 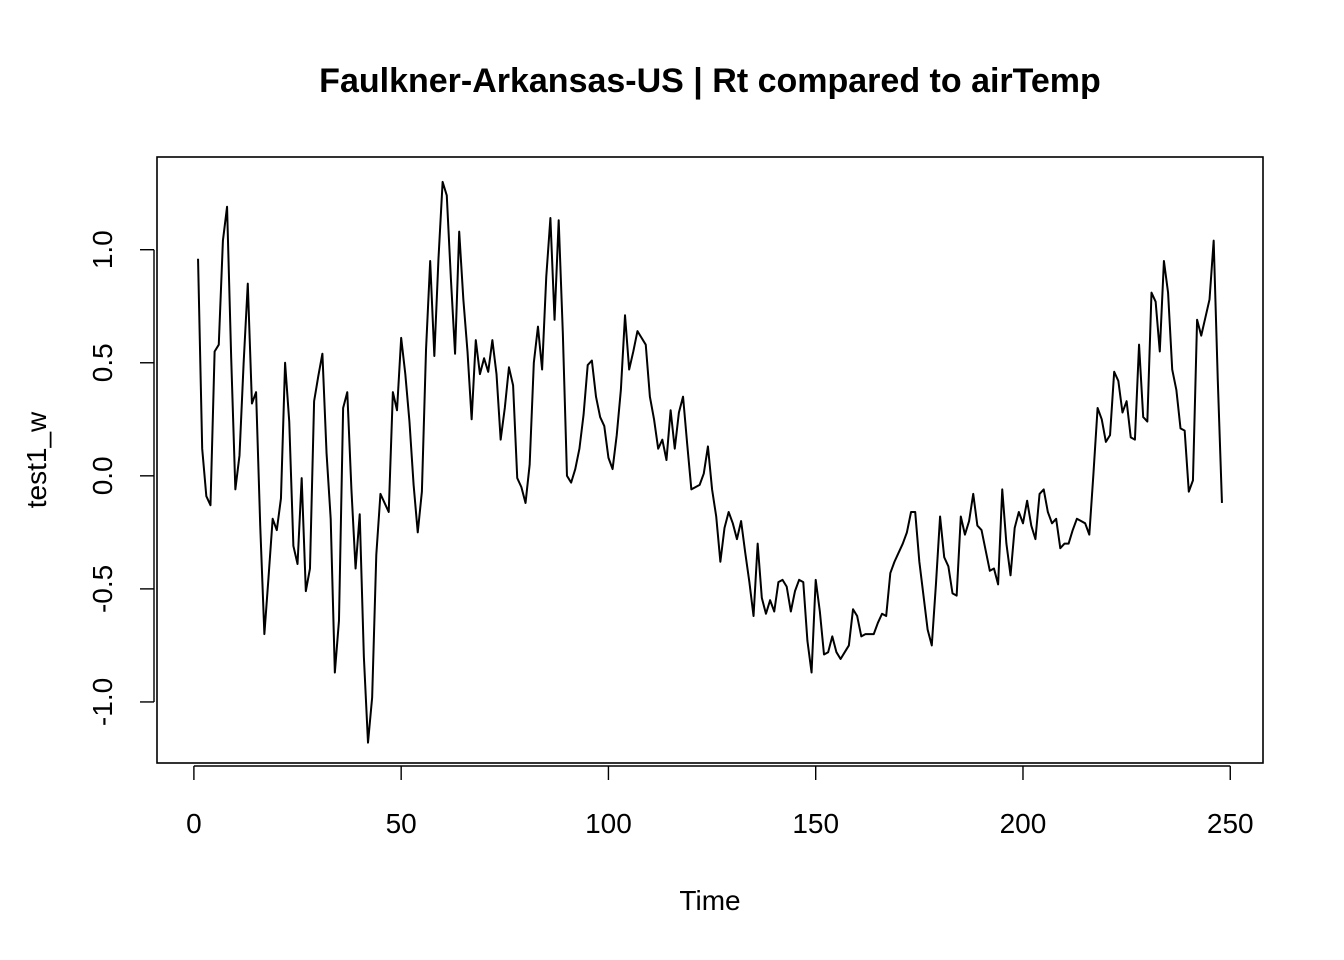 I want to click on y-tick-label: 0.0, so click(x=102, y=475).